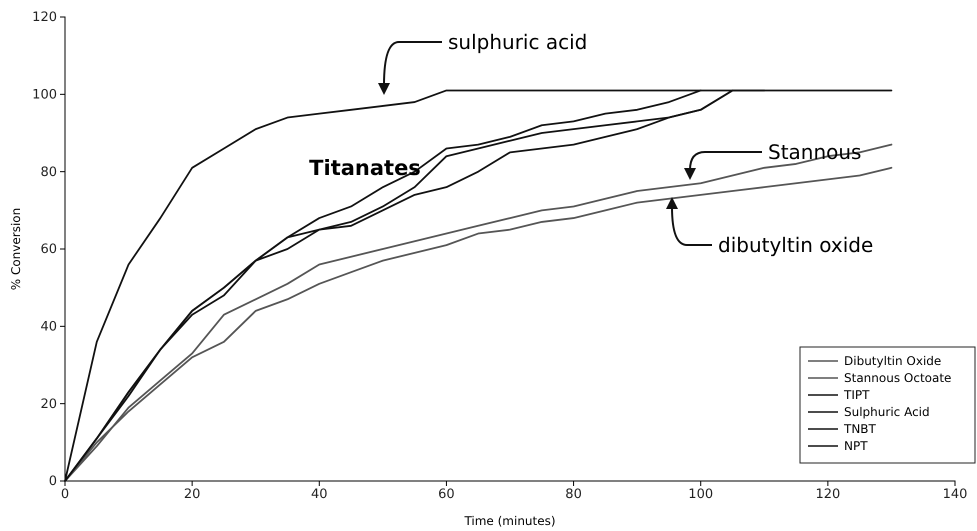  What do you see at coordinates (856, 446) in the screenshot?
I see `legend-label: NPT` at bounding box center [856, 446].